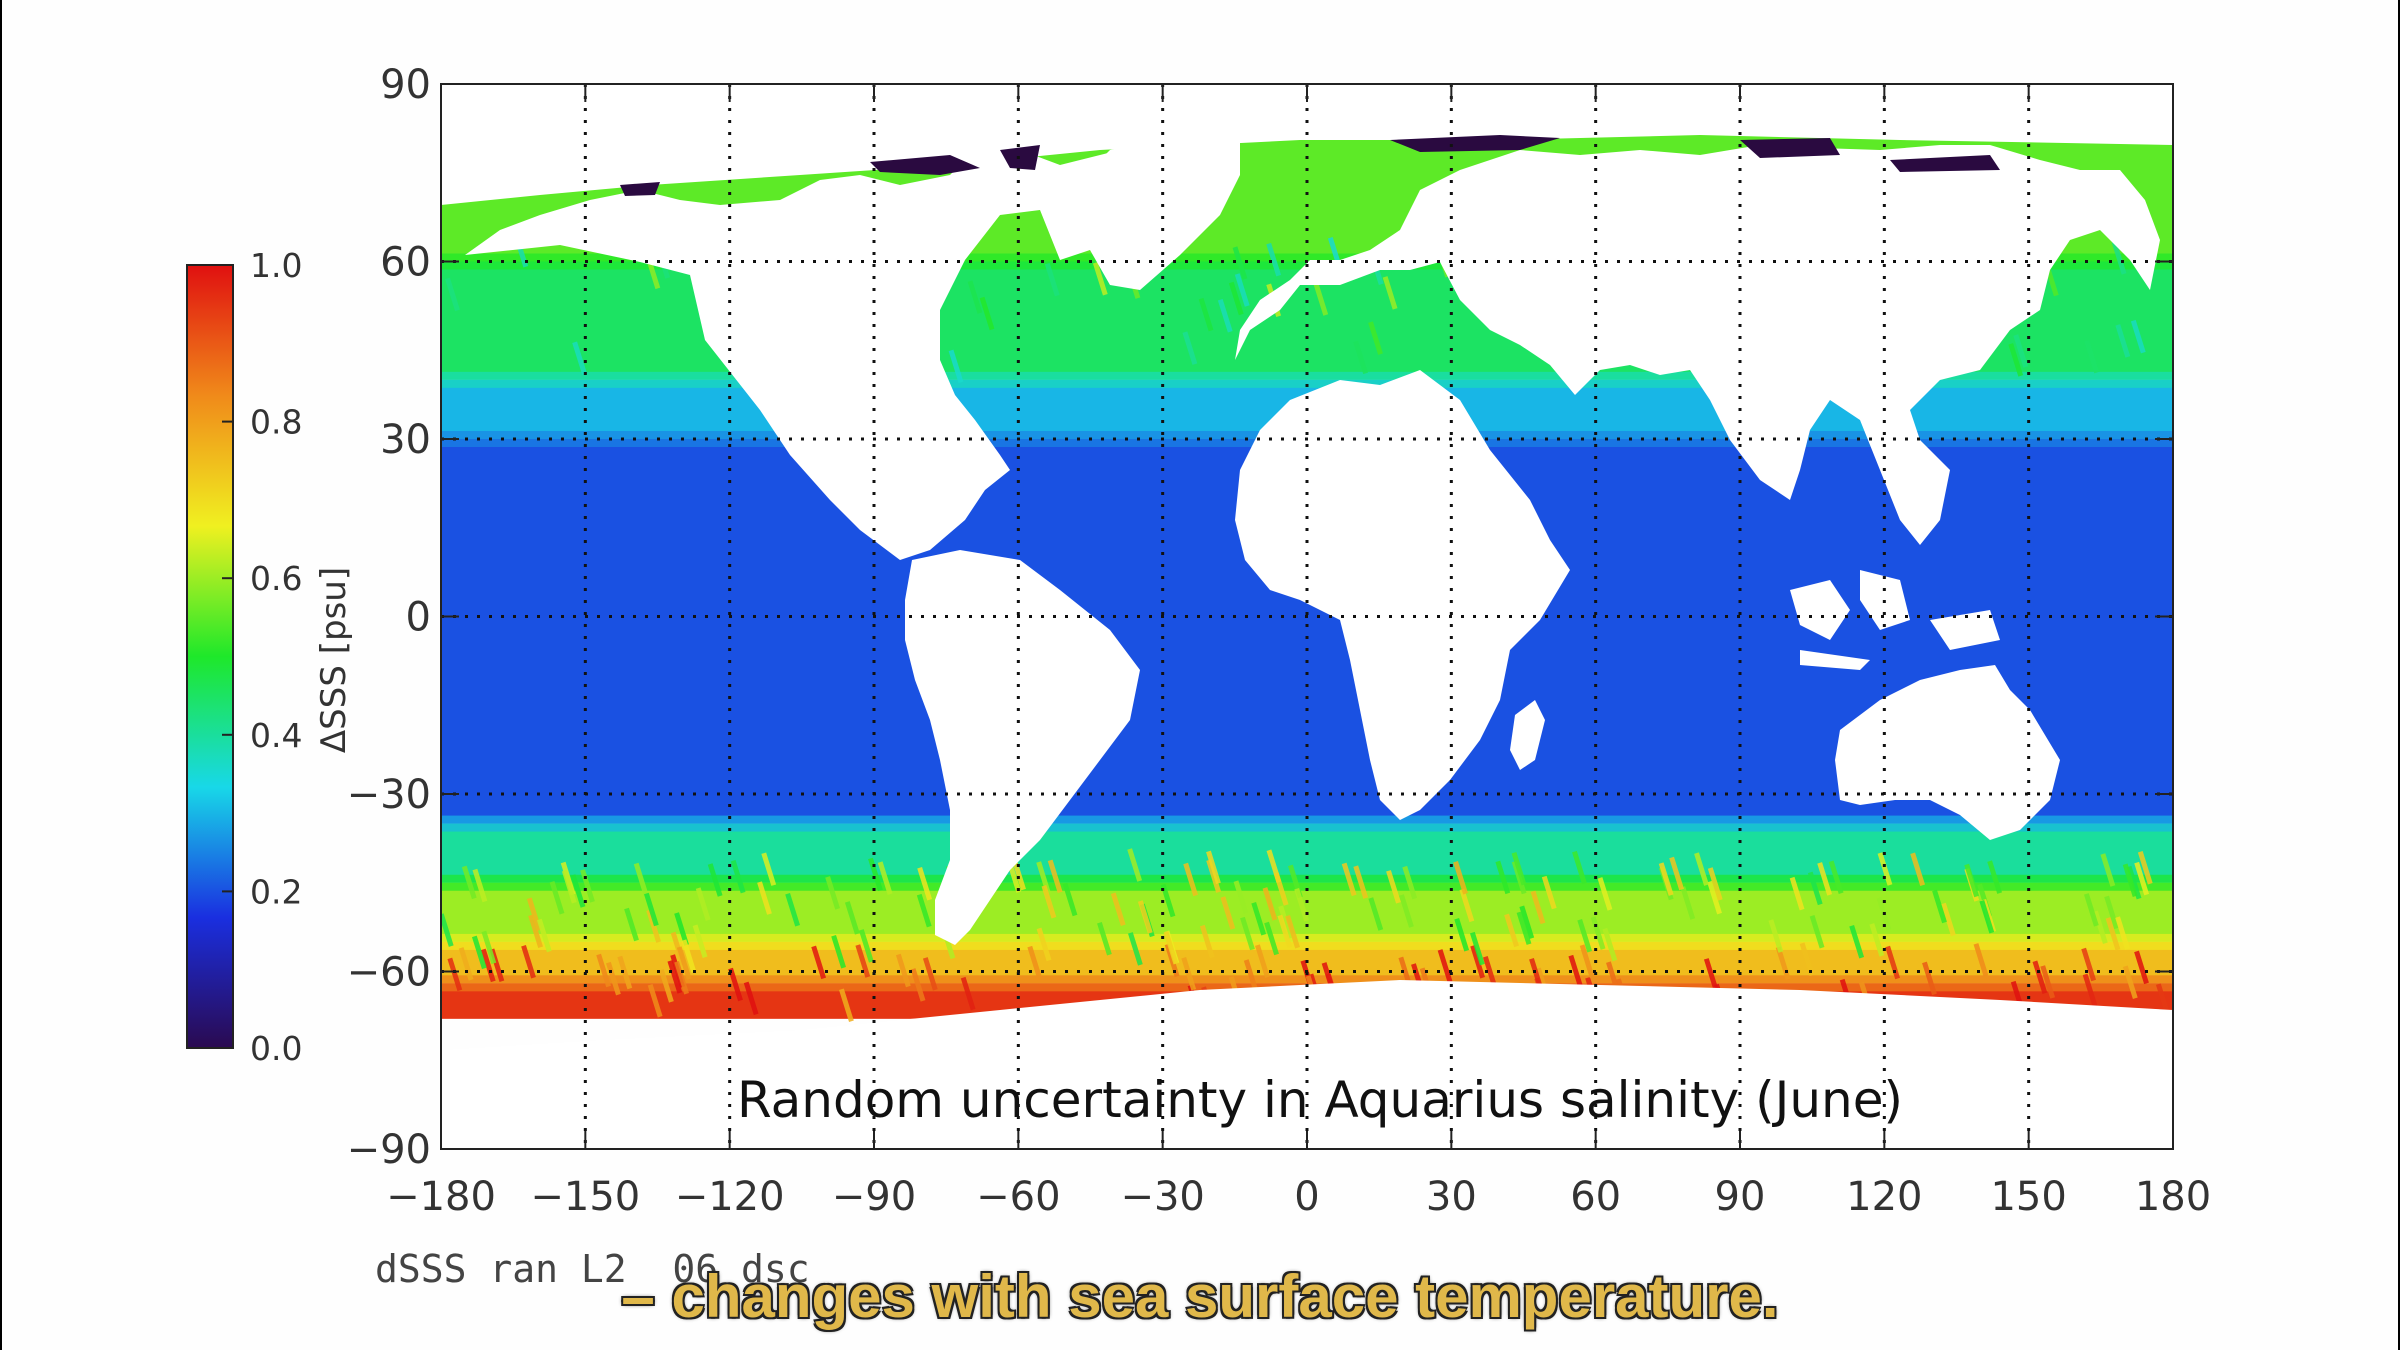 This screenshot has height=1350, width=2400. What do you see at coordinates (334, 660) in the screenshot?
I see `colorbar-label: ΔSSS [psu]` at bounding box center [334, 660].